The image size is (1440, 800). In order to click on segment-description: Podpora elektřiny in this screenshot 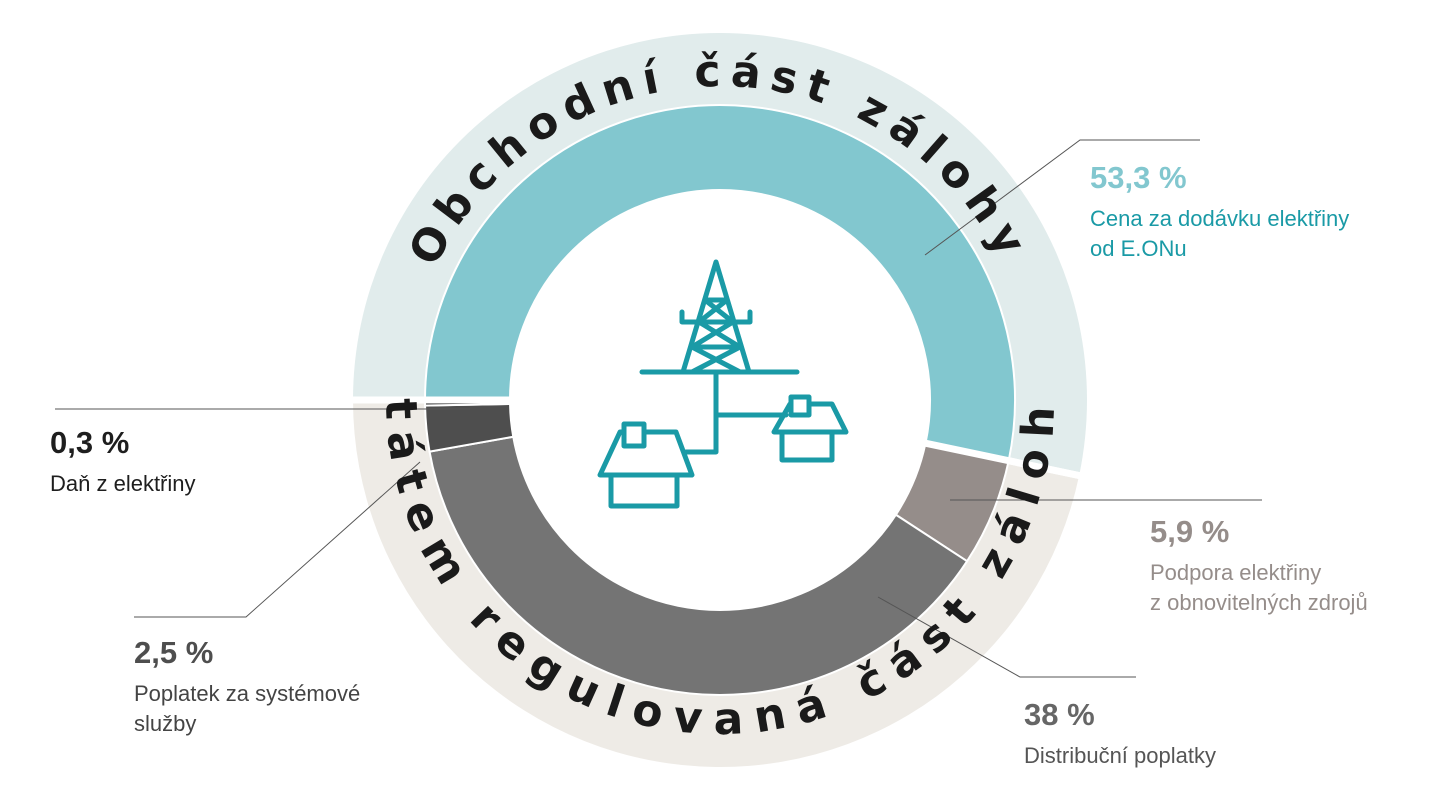, I will do `click(1235, 572)`.